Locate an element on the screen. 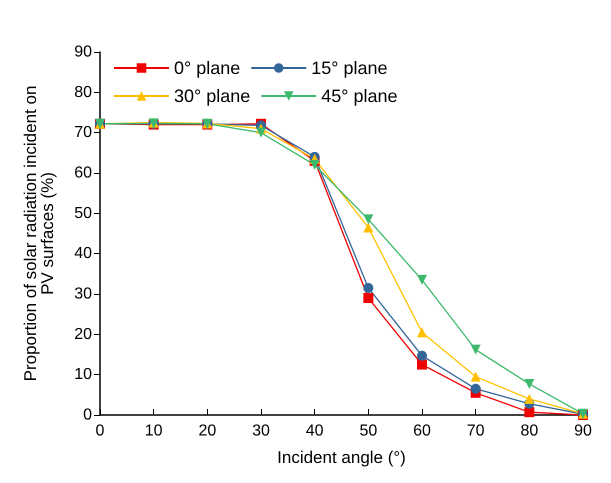 This screenshot has width=611, height=483. y-tick-label: 50 is located at coordinates (83, 213).